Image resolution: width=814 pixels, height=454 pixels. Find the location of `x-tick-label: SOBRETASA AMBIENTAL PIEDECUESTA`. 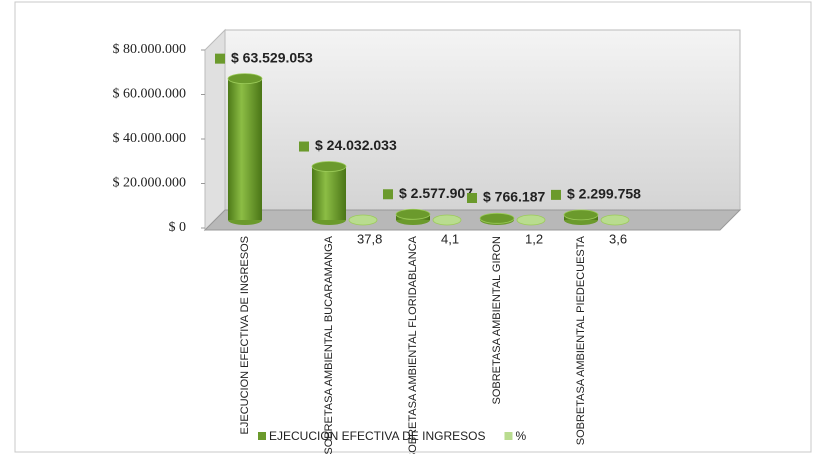

x-tick-label: SOBRETASA AMBIENTAL PIEDECUESTA is located at coordinates (581, 340).